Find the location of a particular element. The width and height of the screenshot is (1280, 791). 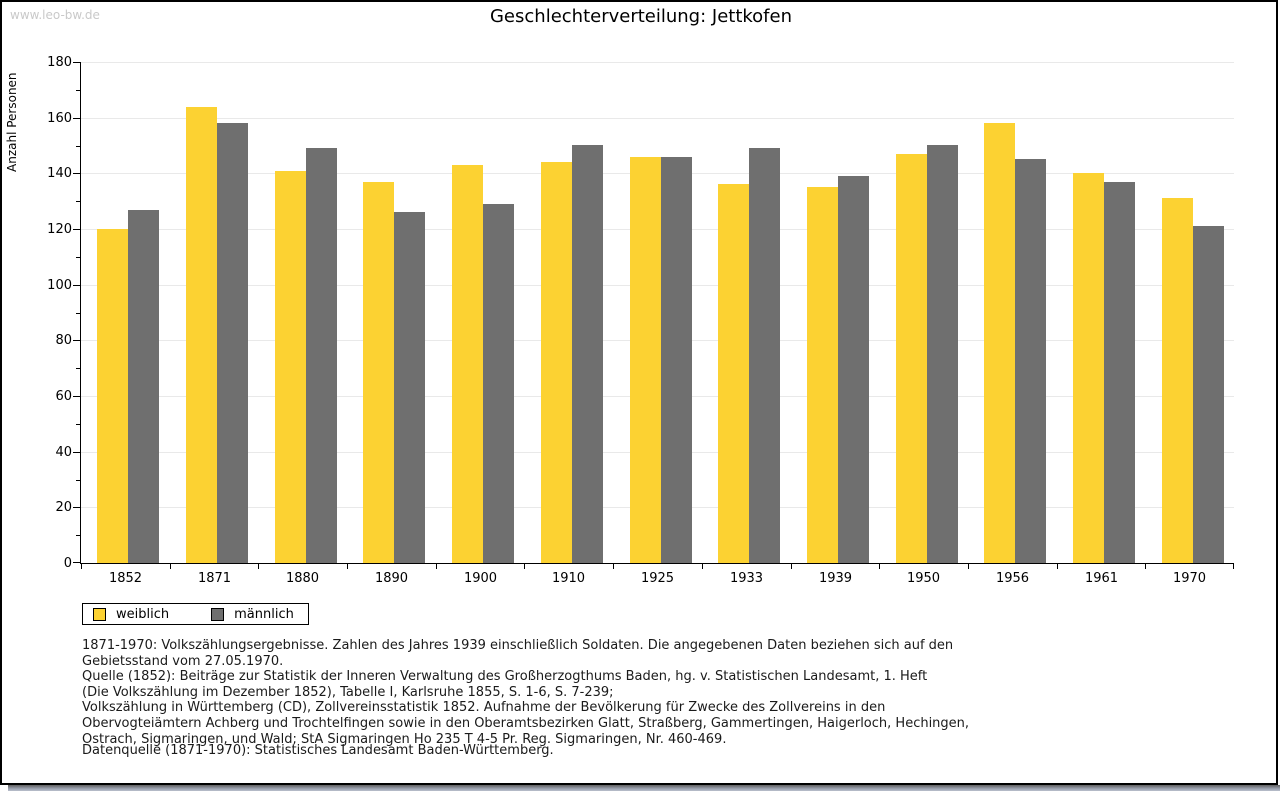

bar-weiblich-1900 is located at coordinates (467, 364).